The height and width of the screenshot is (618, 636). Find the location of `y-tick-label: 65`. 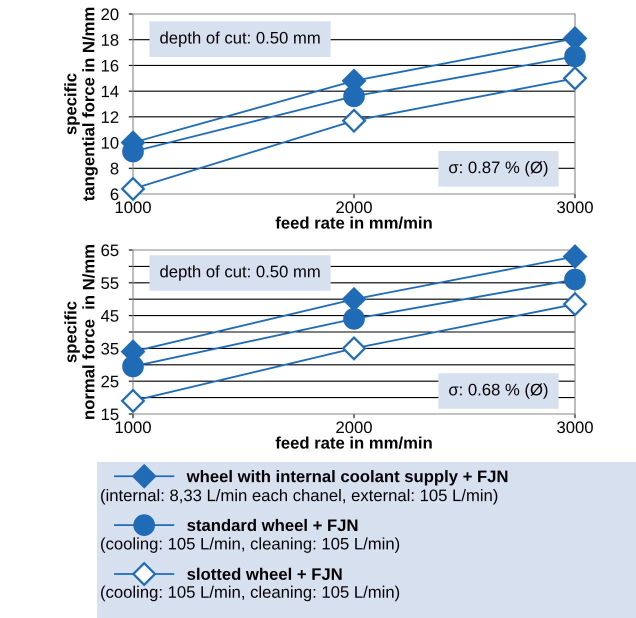

y-tick-label: 65 is located at coordinates (109, 250).